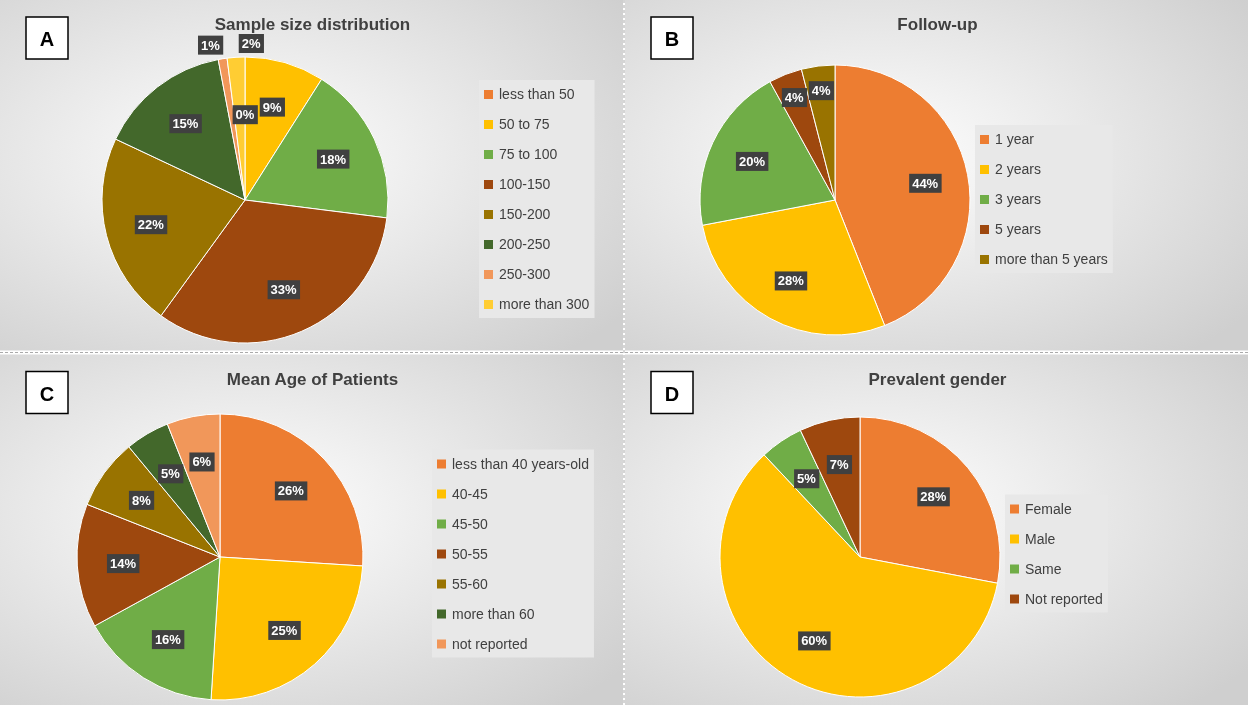 This screenshot has width=1250, height=705. Describe the element at coordinates (312, 24) in the screenshot. I see `chart-title: Sample size distribution` at that location.